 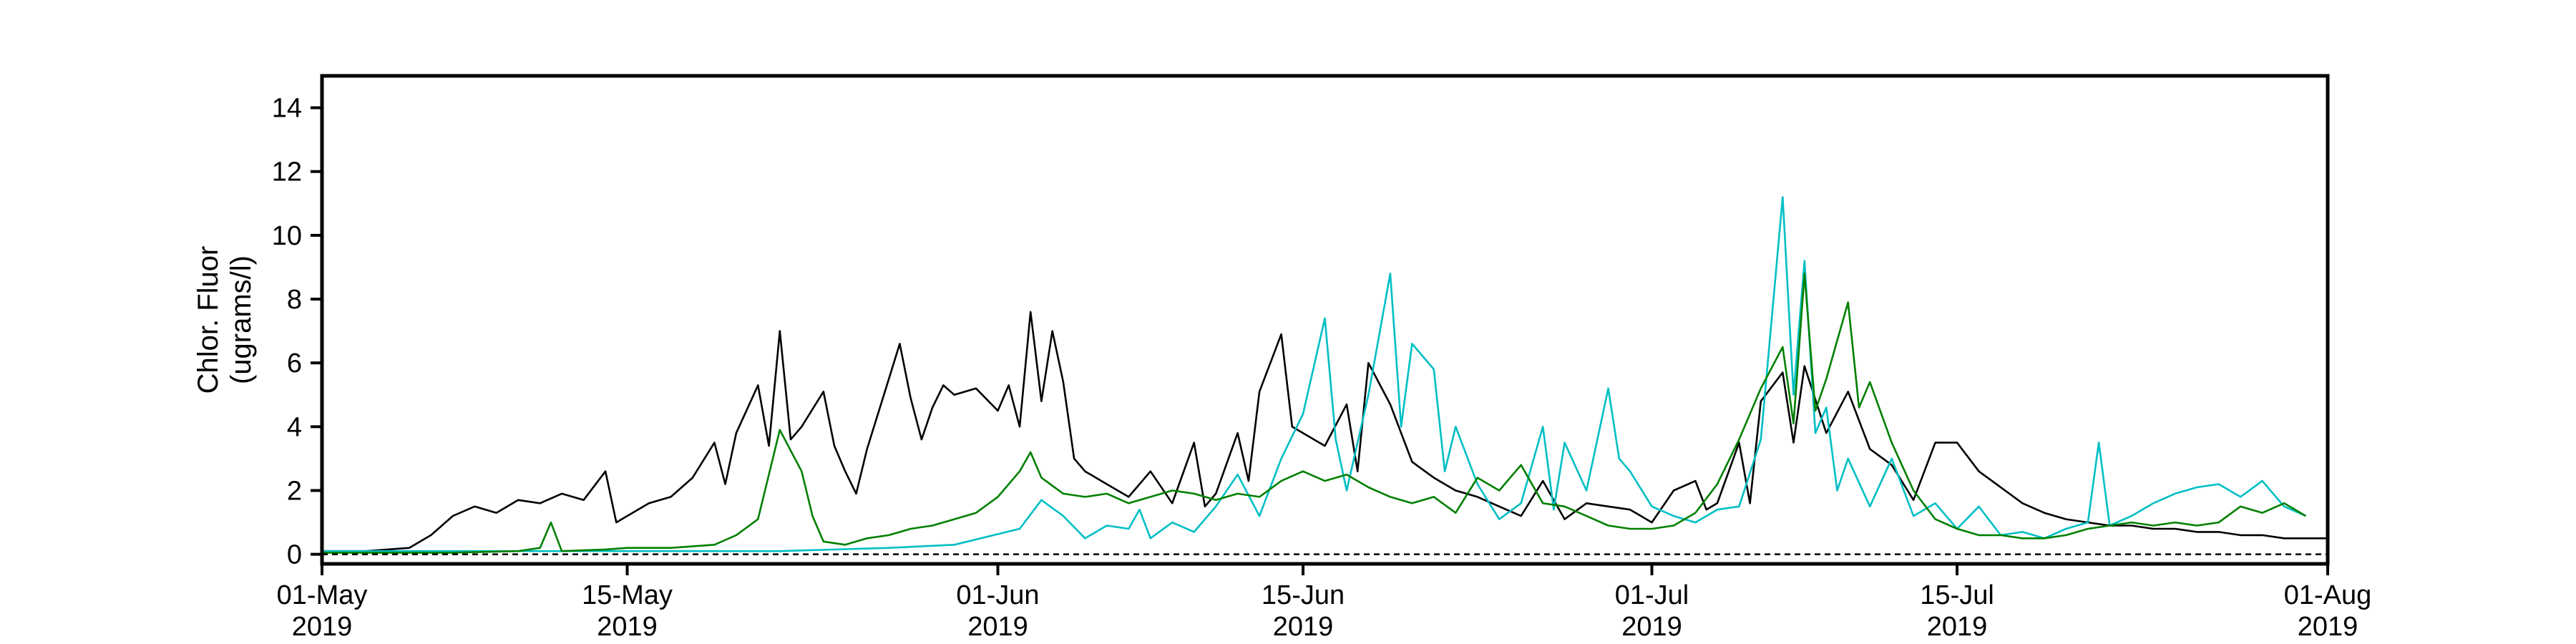 I want to click on y-tick-label: 2, so click(x=294, y=491).